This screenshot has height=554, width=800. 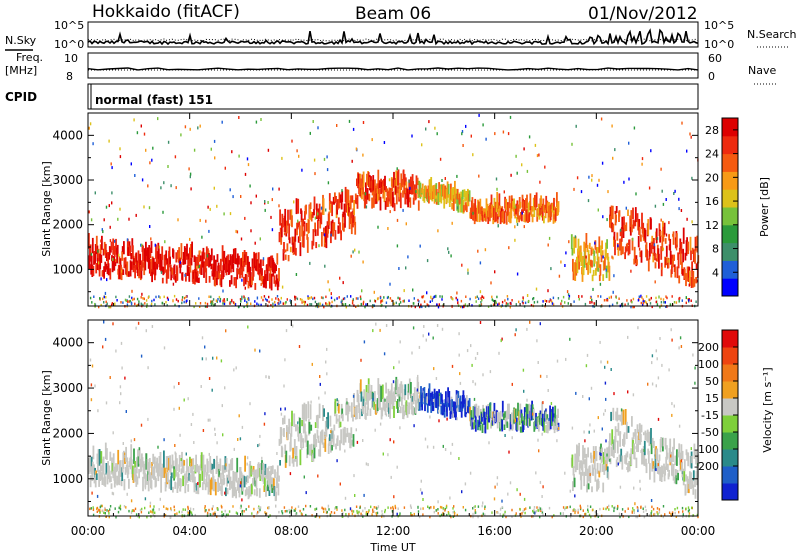 I want to click on y-tick-label: 4000, so click(x=67, y=135).